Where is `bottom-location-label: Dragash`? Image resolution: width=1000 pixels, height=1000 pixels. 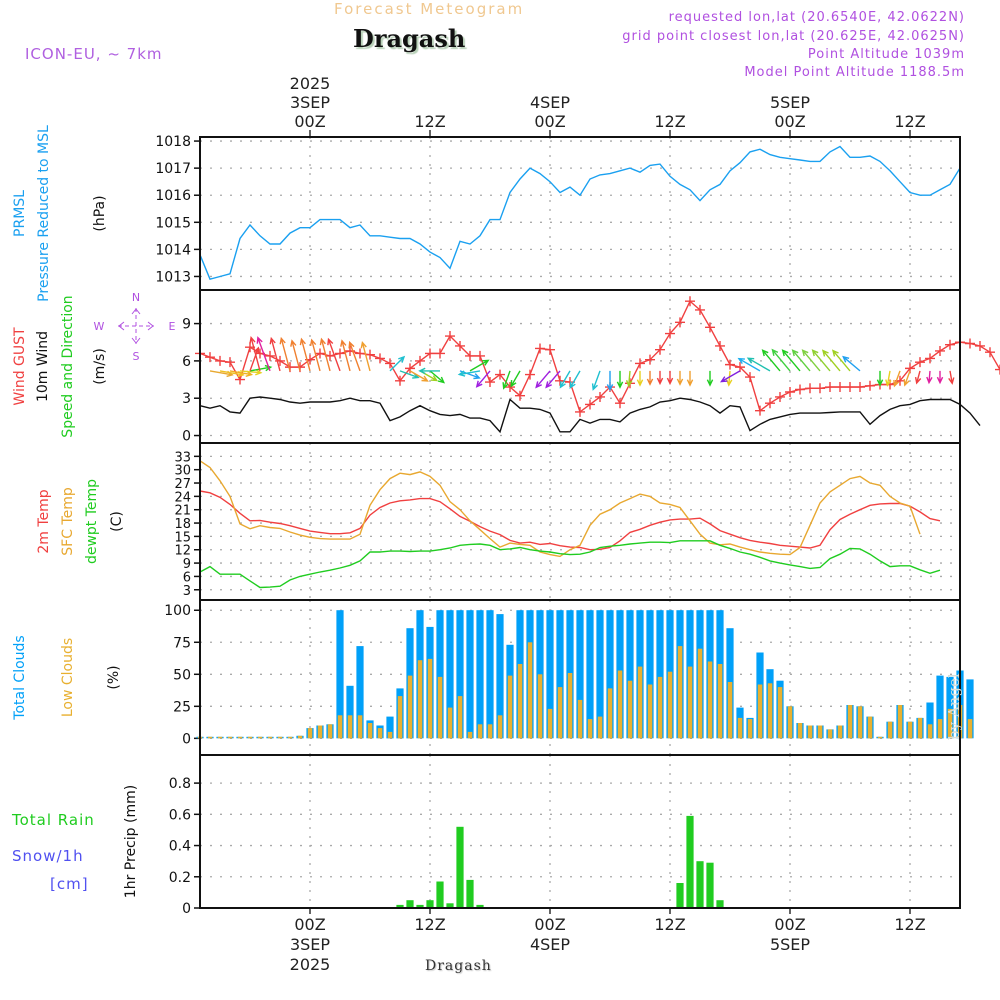 bottom-location-label: Dragash is located at coordinates (458, 966).